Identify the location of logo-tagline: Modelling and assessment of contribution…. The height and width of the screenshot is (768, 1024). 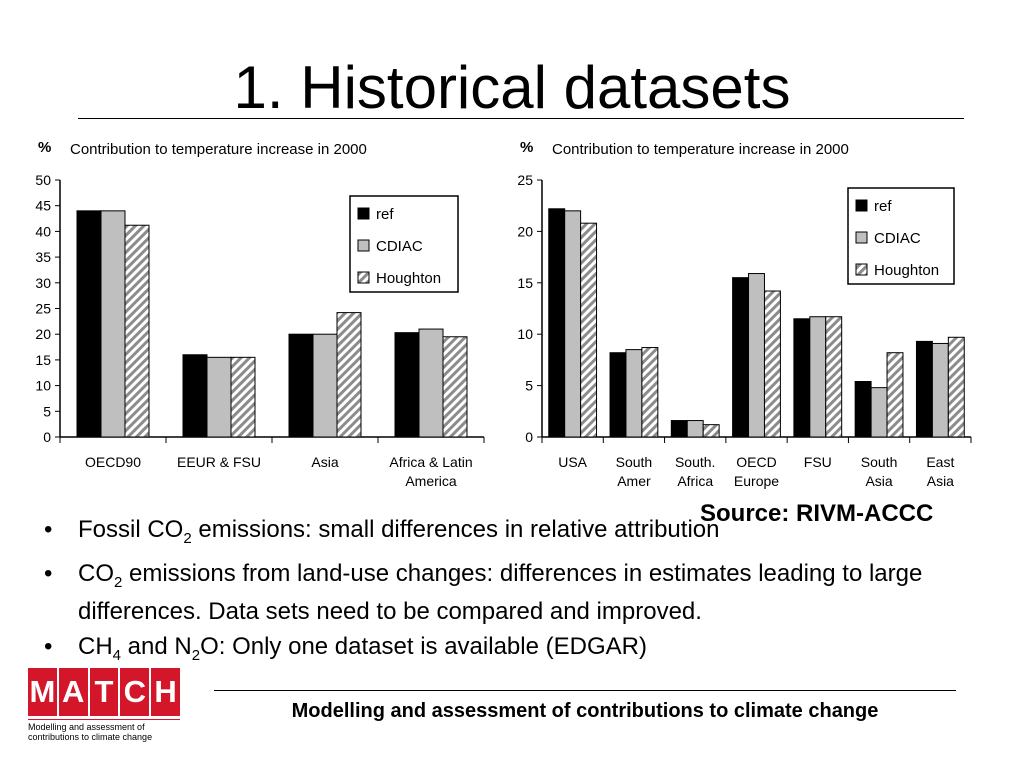
(104, 730).